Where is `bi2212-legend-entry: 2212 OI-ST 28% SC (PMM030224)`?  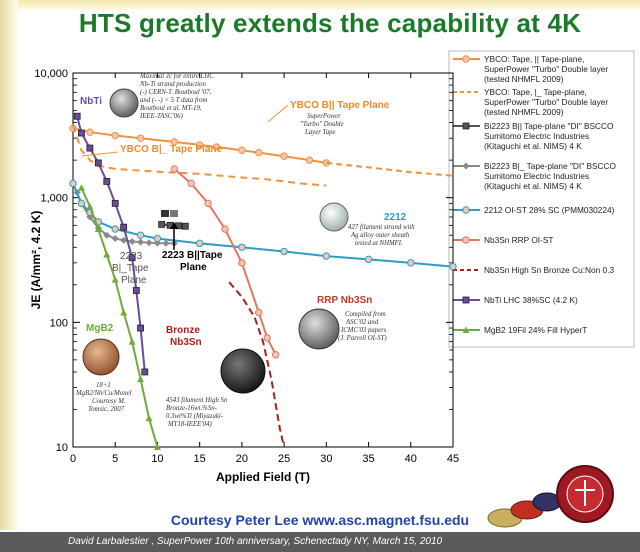 bi2212-legend-entry: 2212 OI-ST 28% SC (PMM030224) is located at coordinates (534, 210).